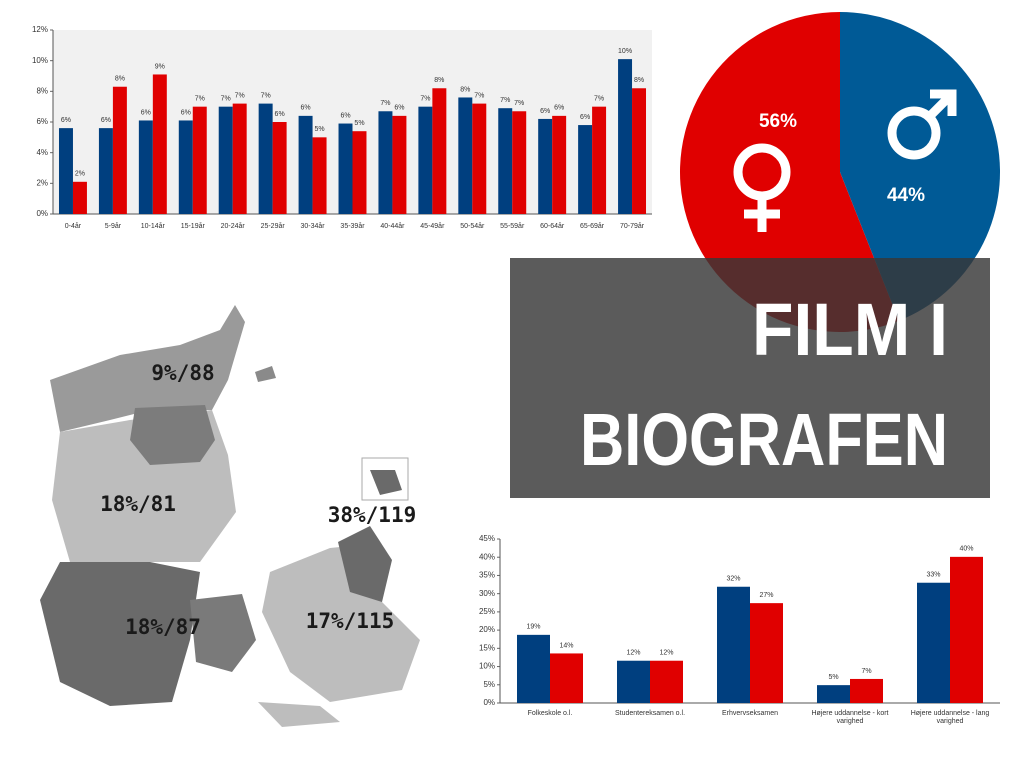 The width and height of the screenshot is (1020, 765). I want to click on y-tick-label: 8%, so click(42, 90).